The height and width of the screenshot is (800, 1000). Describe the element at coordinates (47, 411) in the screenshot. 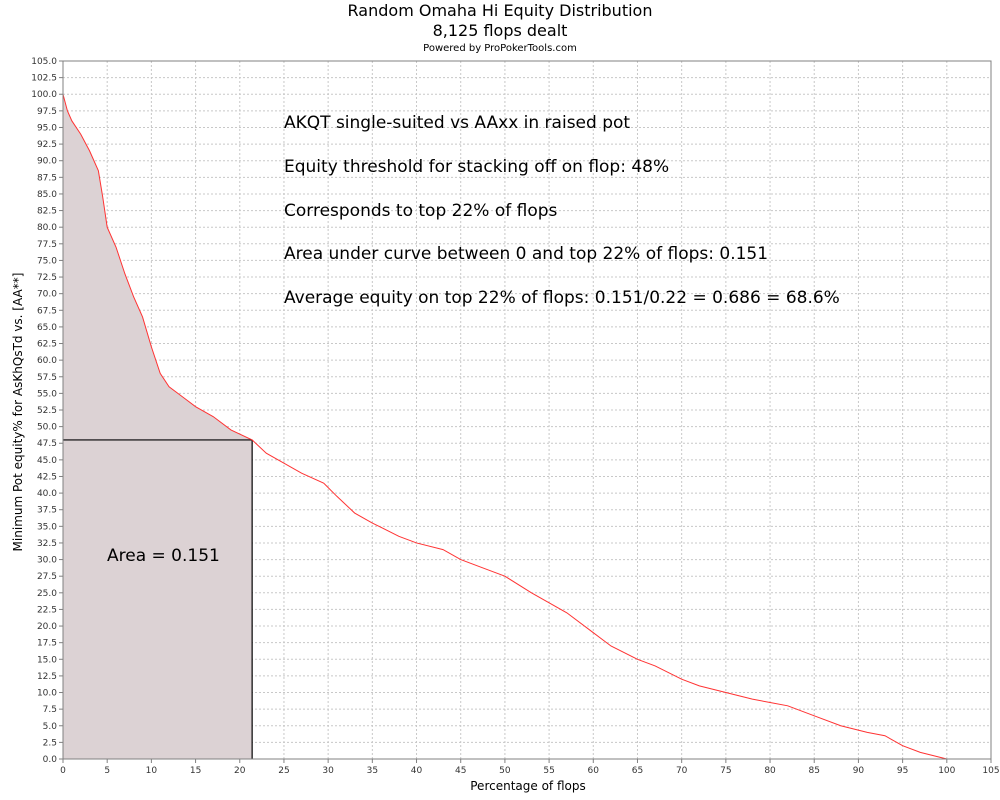

I see `y-tick-label: 52.5` at that location.